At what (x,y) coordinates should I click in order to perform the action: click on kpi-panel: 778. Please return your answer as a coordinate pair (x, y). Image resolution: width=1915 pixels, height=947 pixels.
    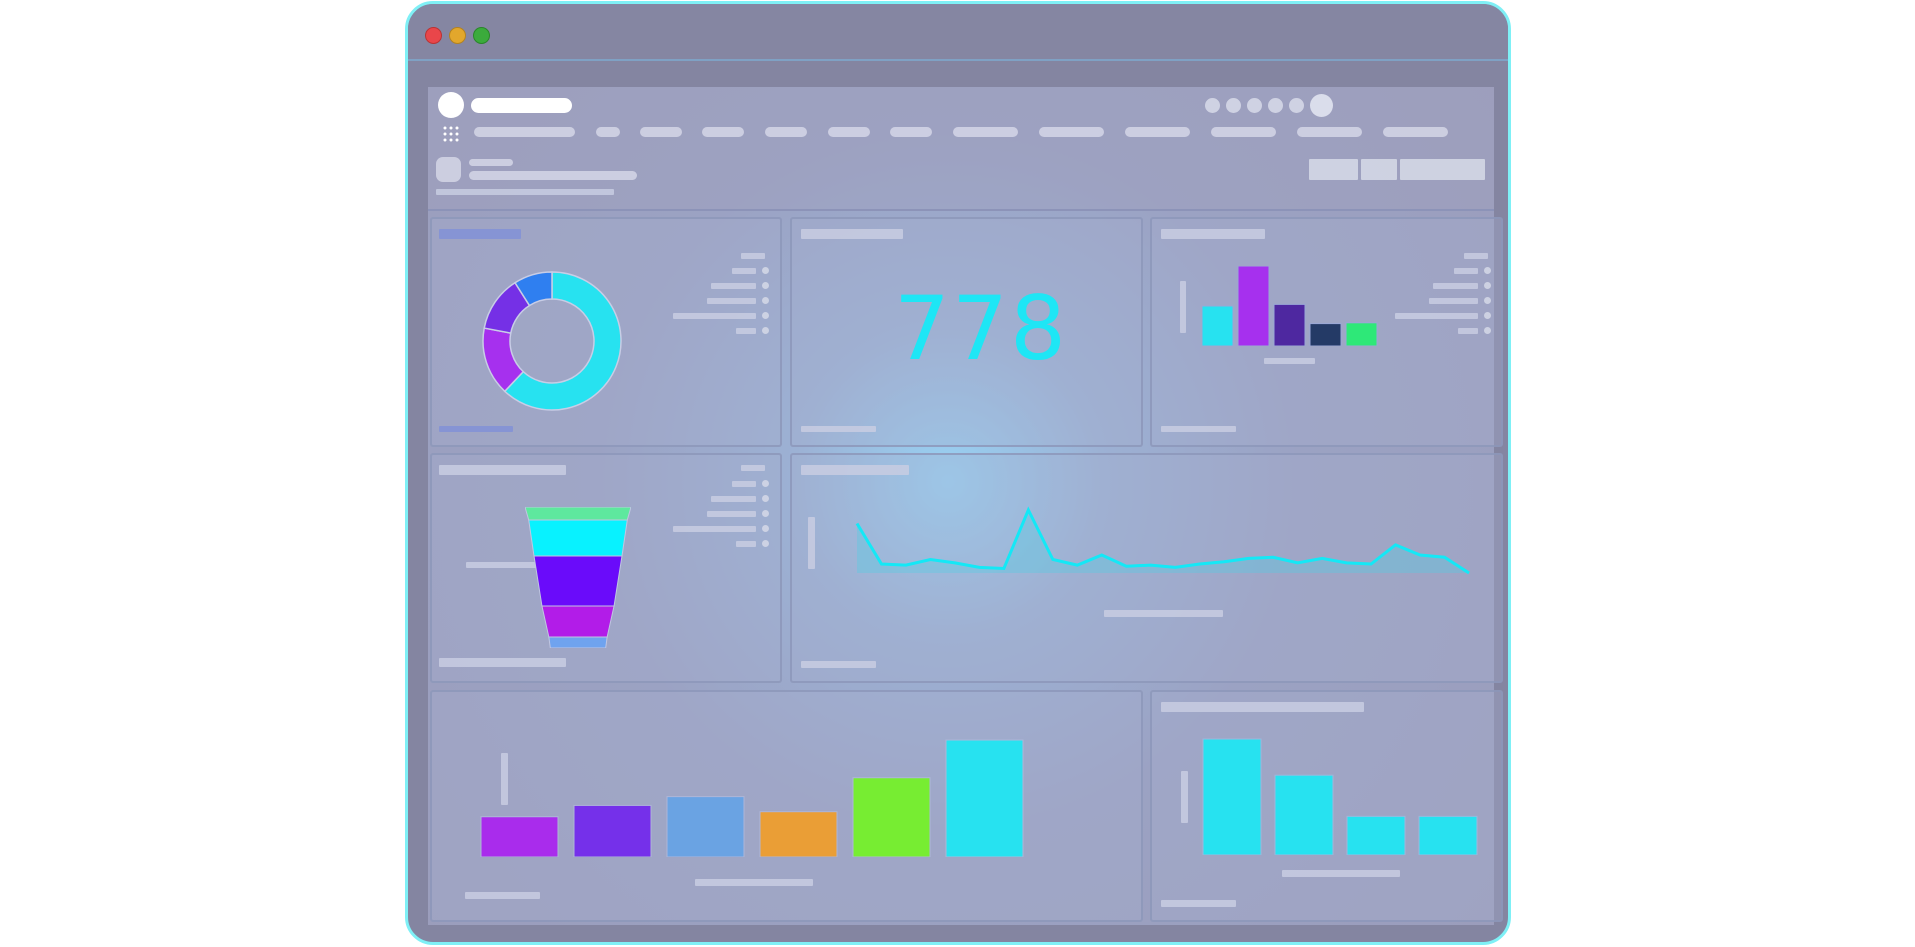
    Looking at the image, I should click on (966, 332).